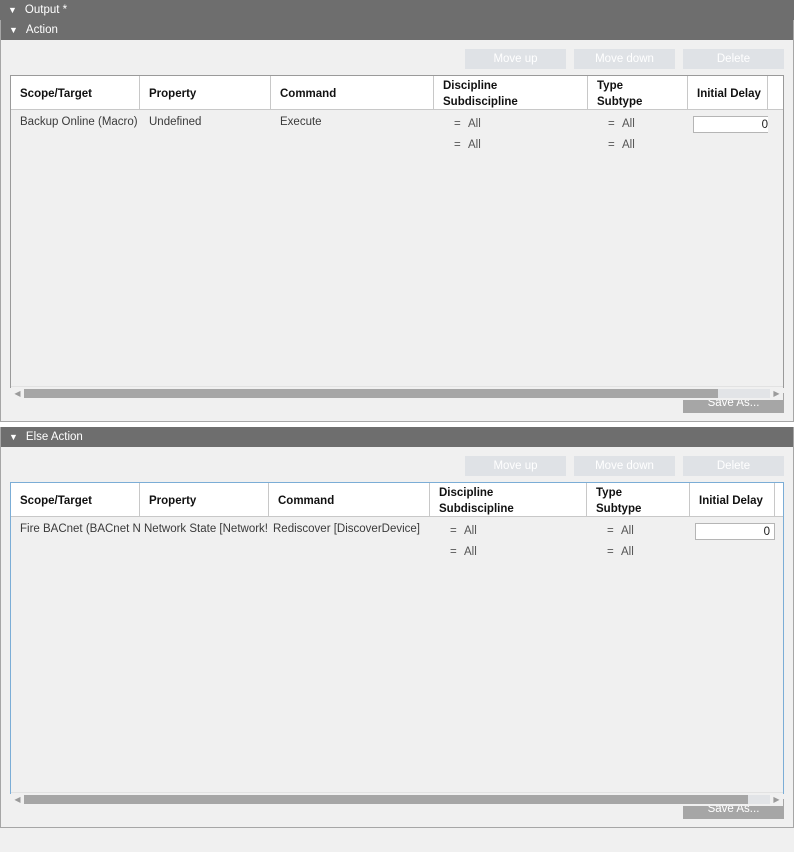 This screenshot has height=852, width=794. What do you see at coordinates (397, 30) in the screenshot?
I see `section-action-header: ▼ Action` at bounding box center [397, 30].